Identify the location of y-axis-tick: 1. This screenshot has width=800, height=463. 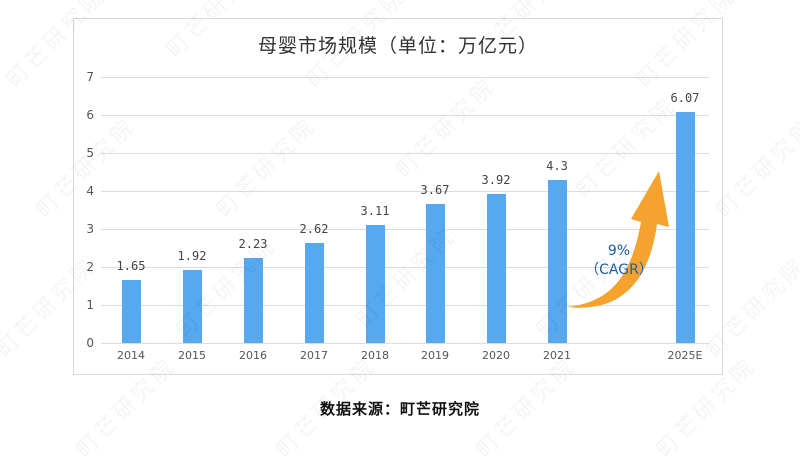
(90, 305).